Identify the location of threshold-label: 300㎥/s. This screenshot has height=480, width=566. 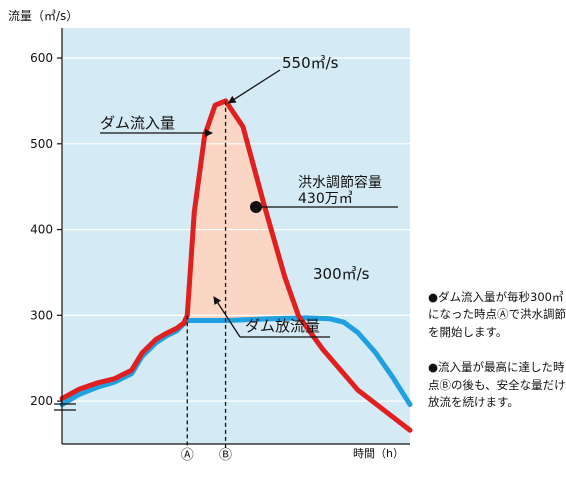
(341, 274).